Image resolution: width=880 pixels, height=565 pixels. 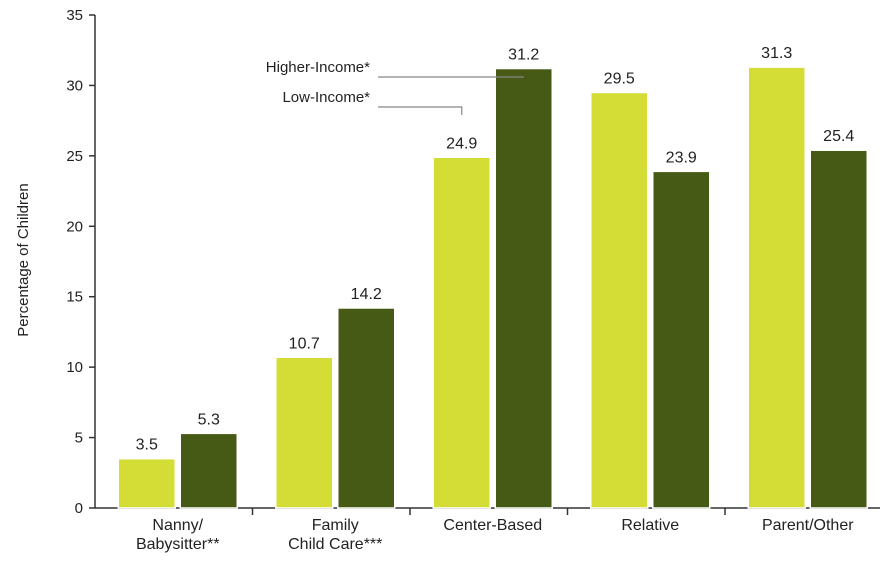 I want to click on data-label: 3.5, so click(x=147, y=445).